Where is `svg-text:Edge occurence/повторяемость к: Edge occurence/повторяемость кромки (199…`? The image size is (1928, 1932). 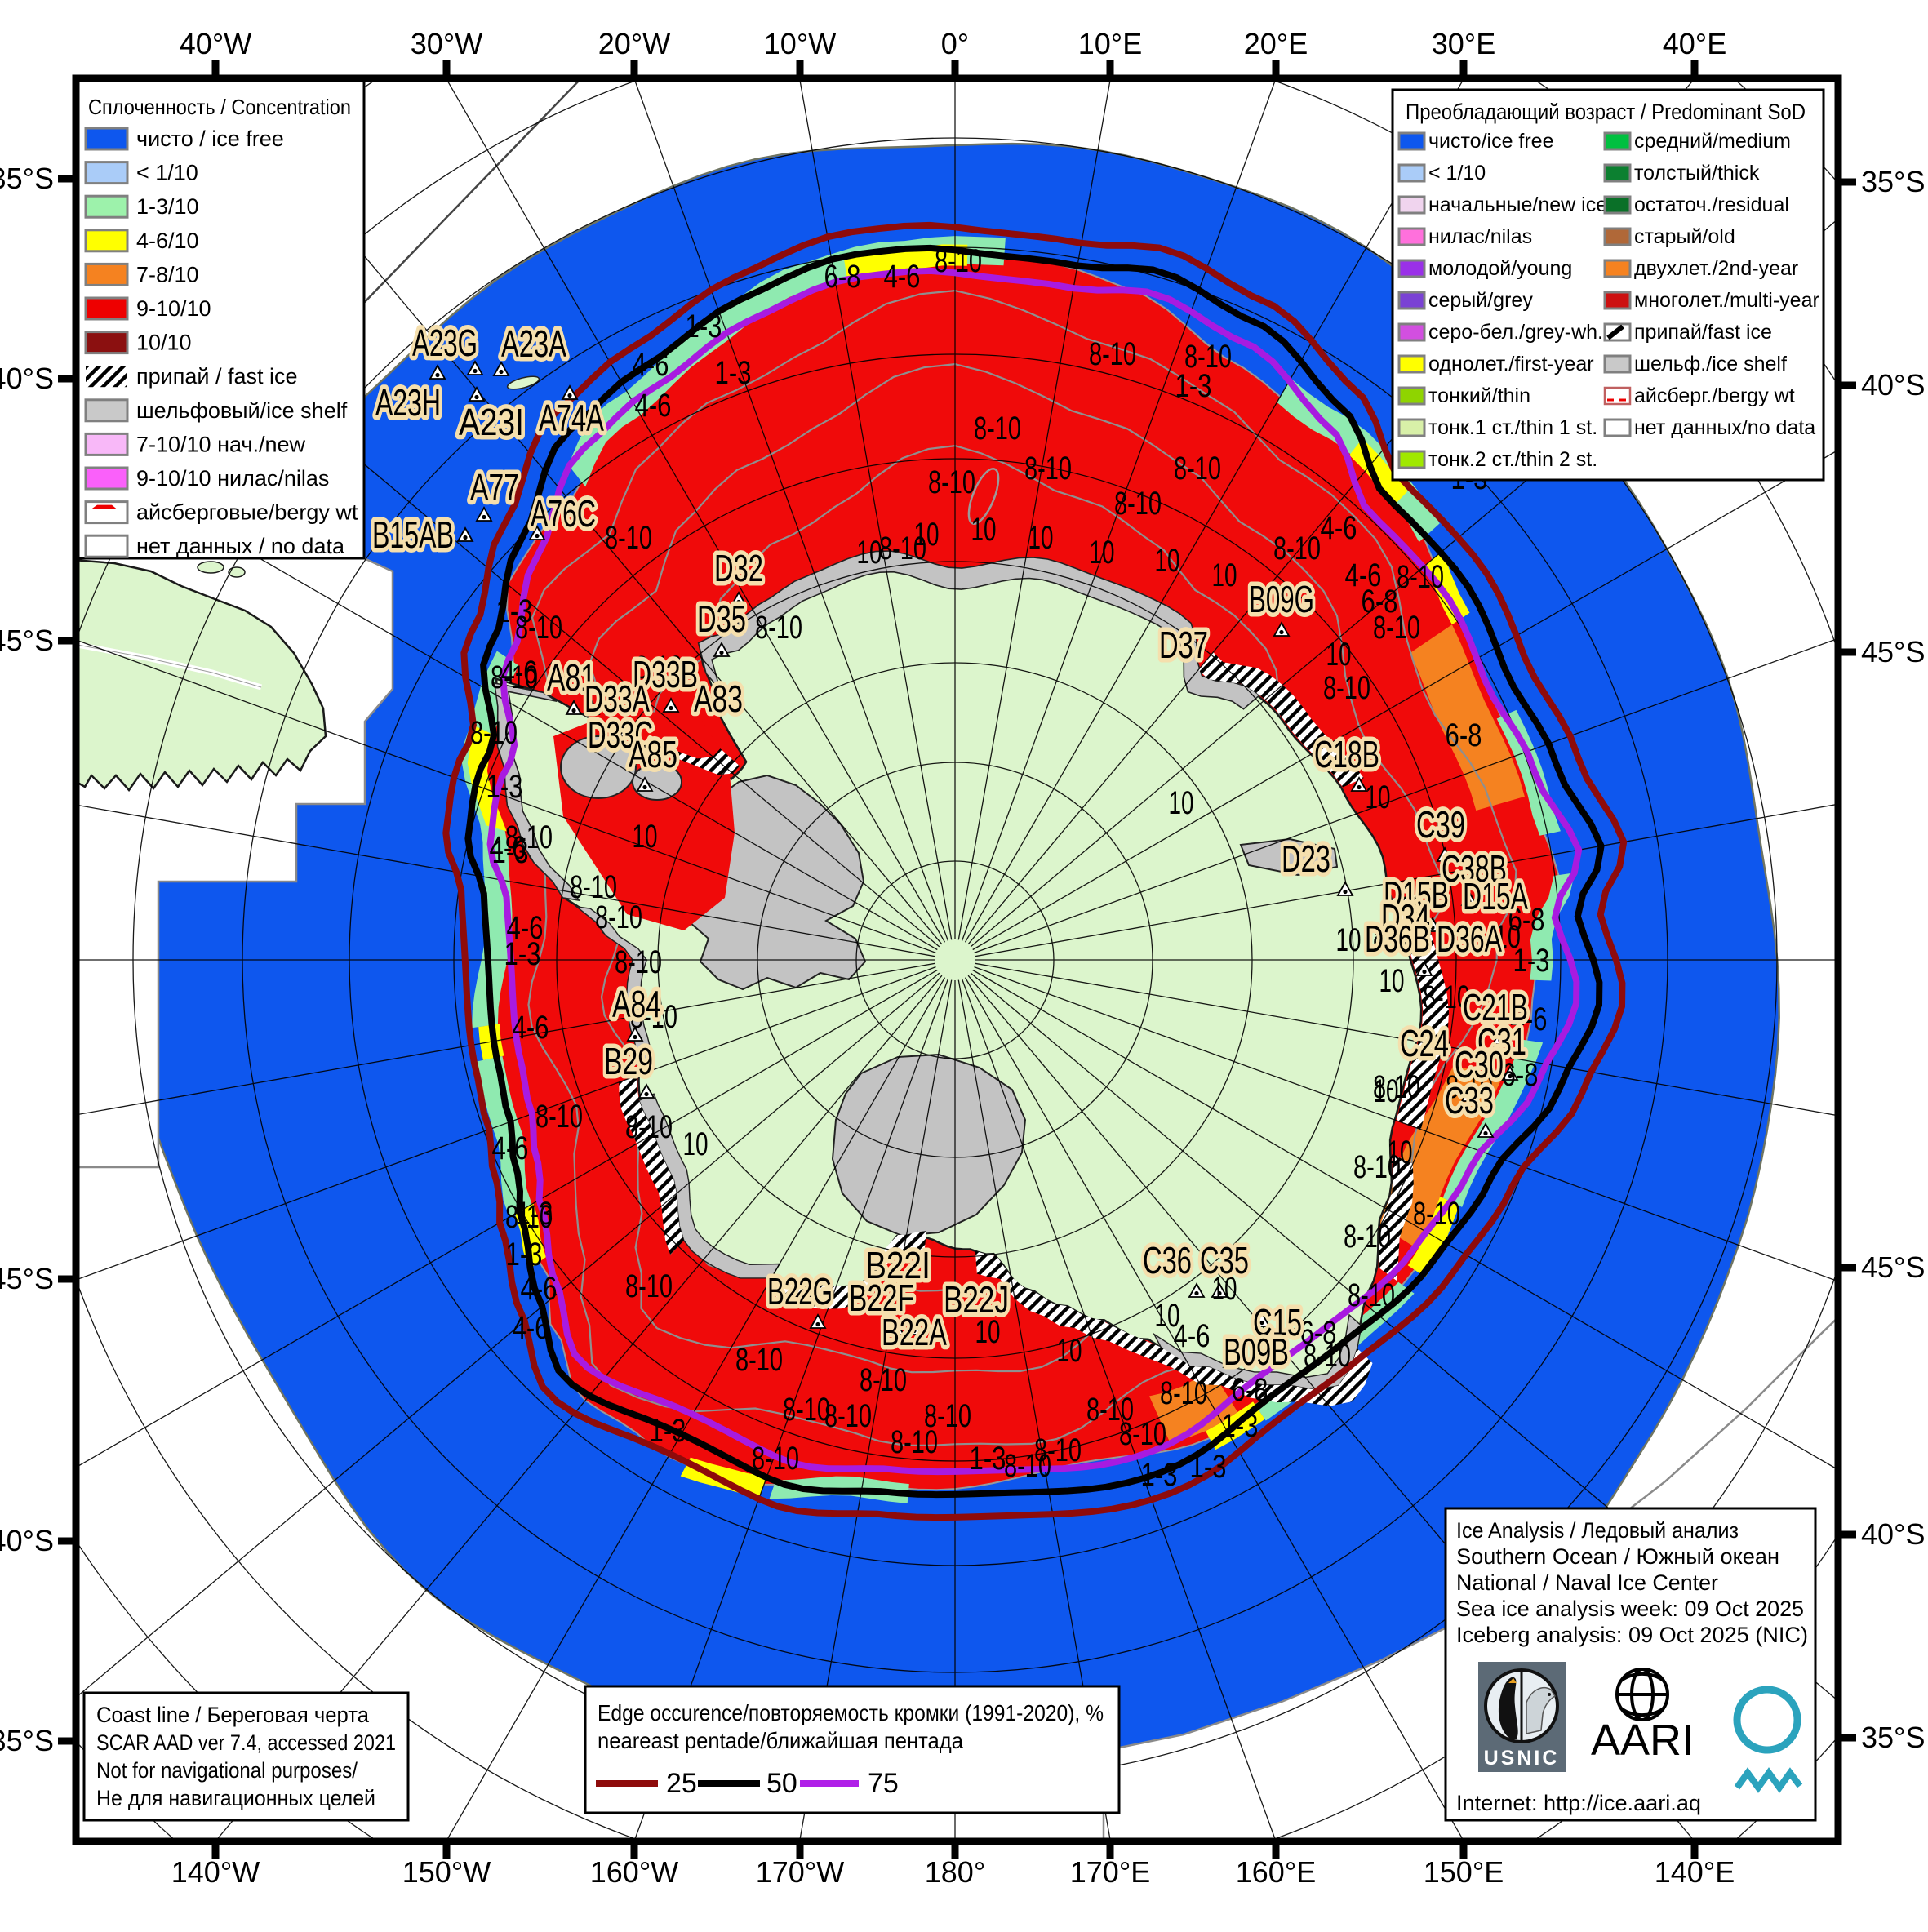 svg-text:Edge occurence/повторяемость к: Edge occurence/повторяемость кромки (199… is located at coordinates (851, 1712).